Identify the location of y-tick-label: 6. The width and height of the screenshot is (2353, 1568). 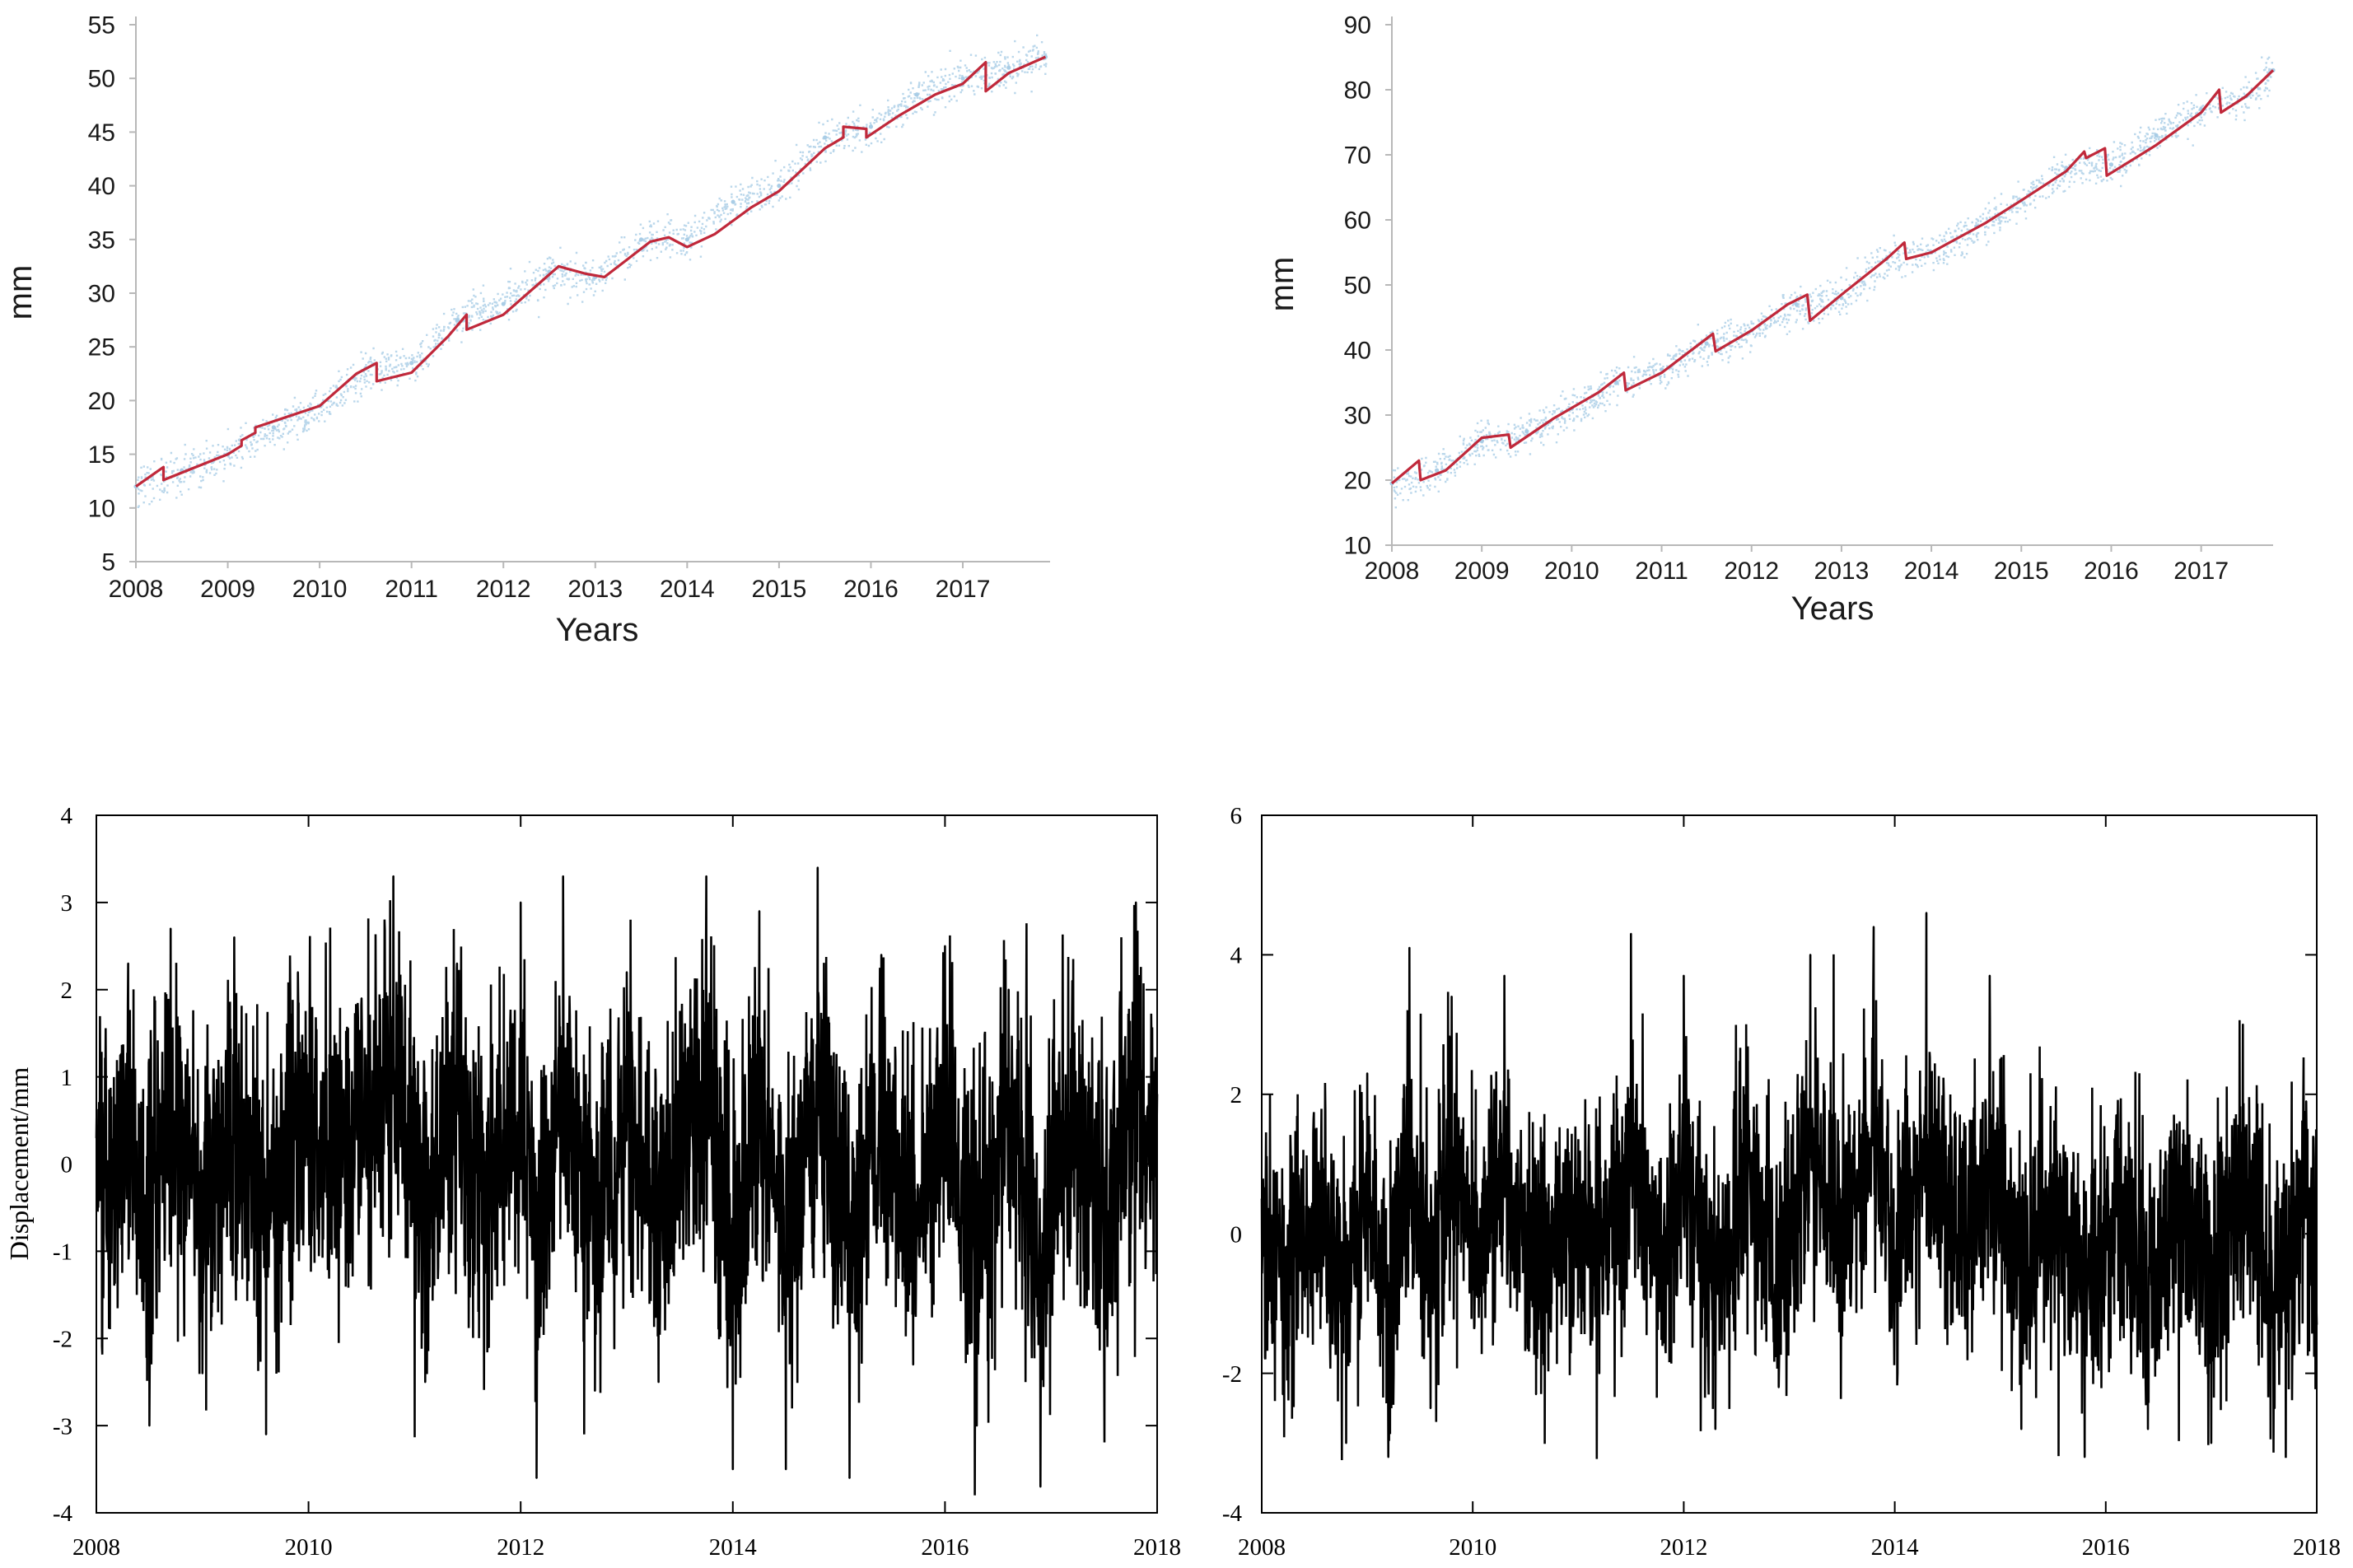
(1236, 816).